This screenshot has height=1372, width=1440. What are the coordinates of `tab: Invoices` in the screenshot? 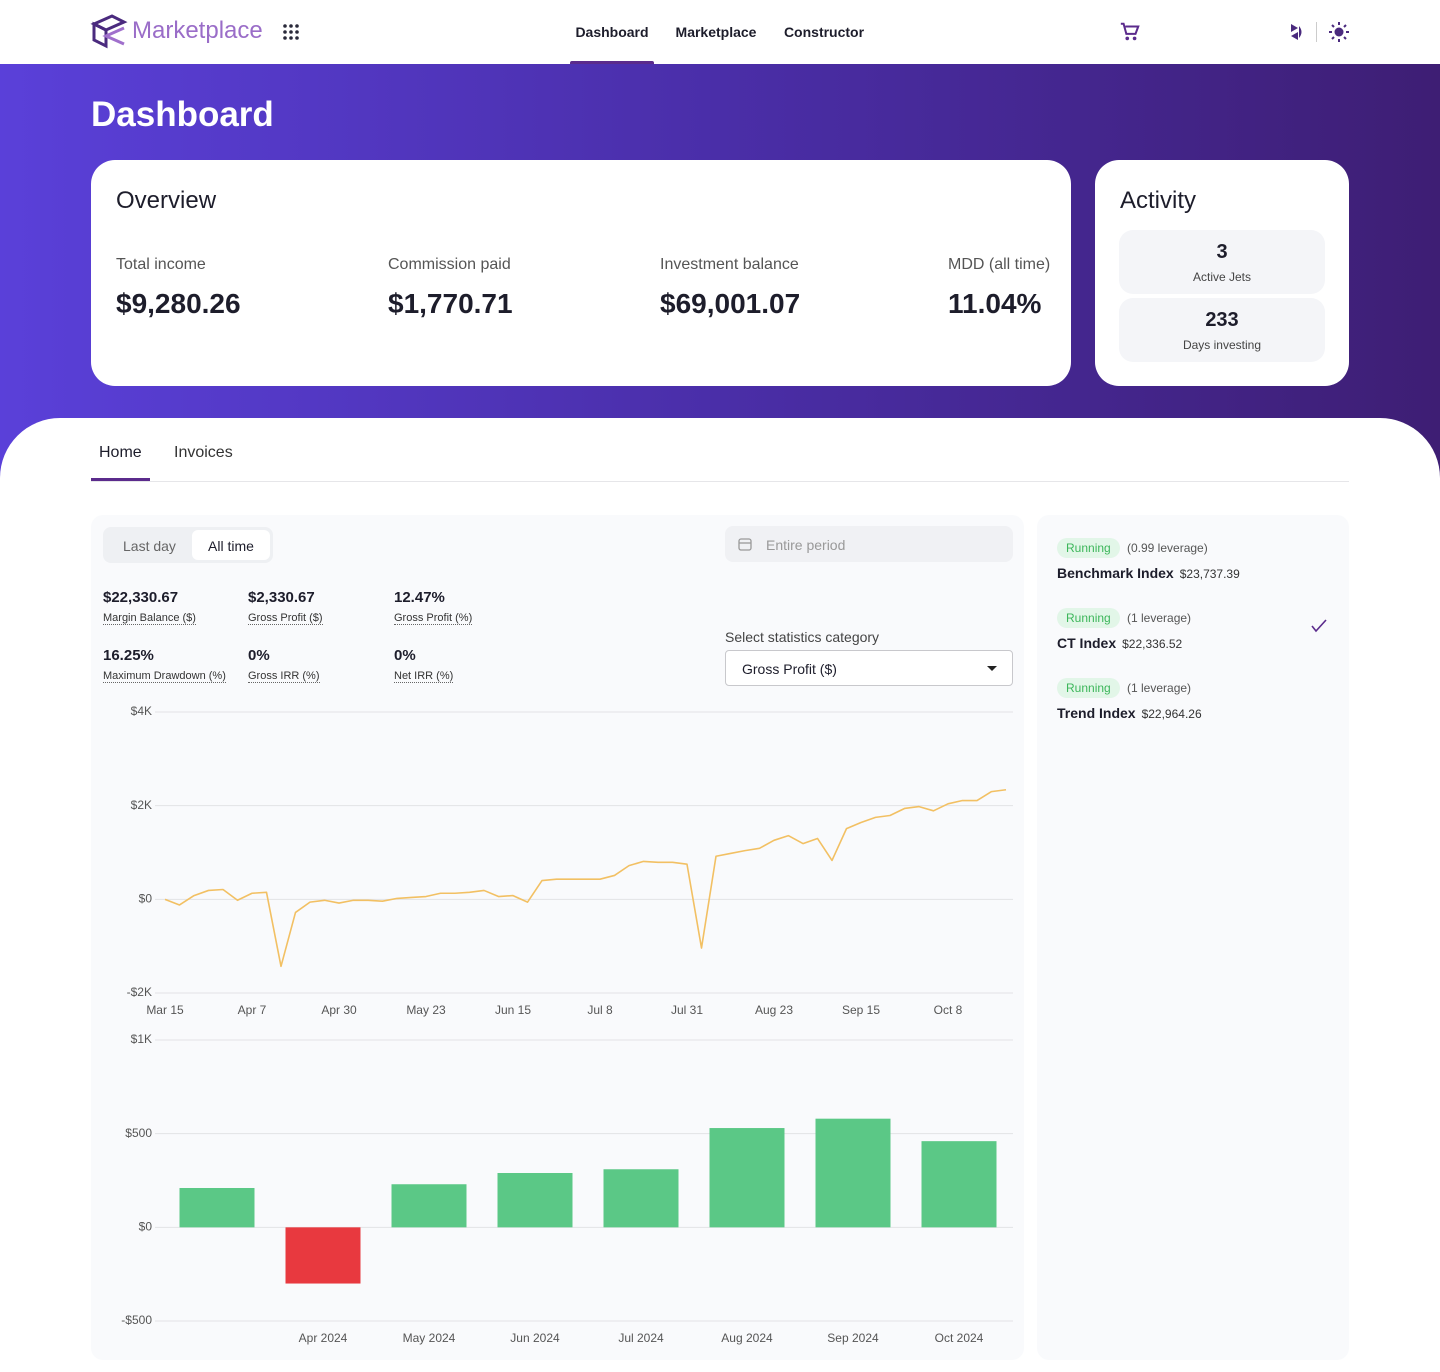 It's located at (203, 452).